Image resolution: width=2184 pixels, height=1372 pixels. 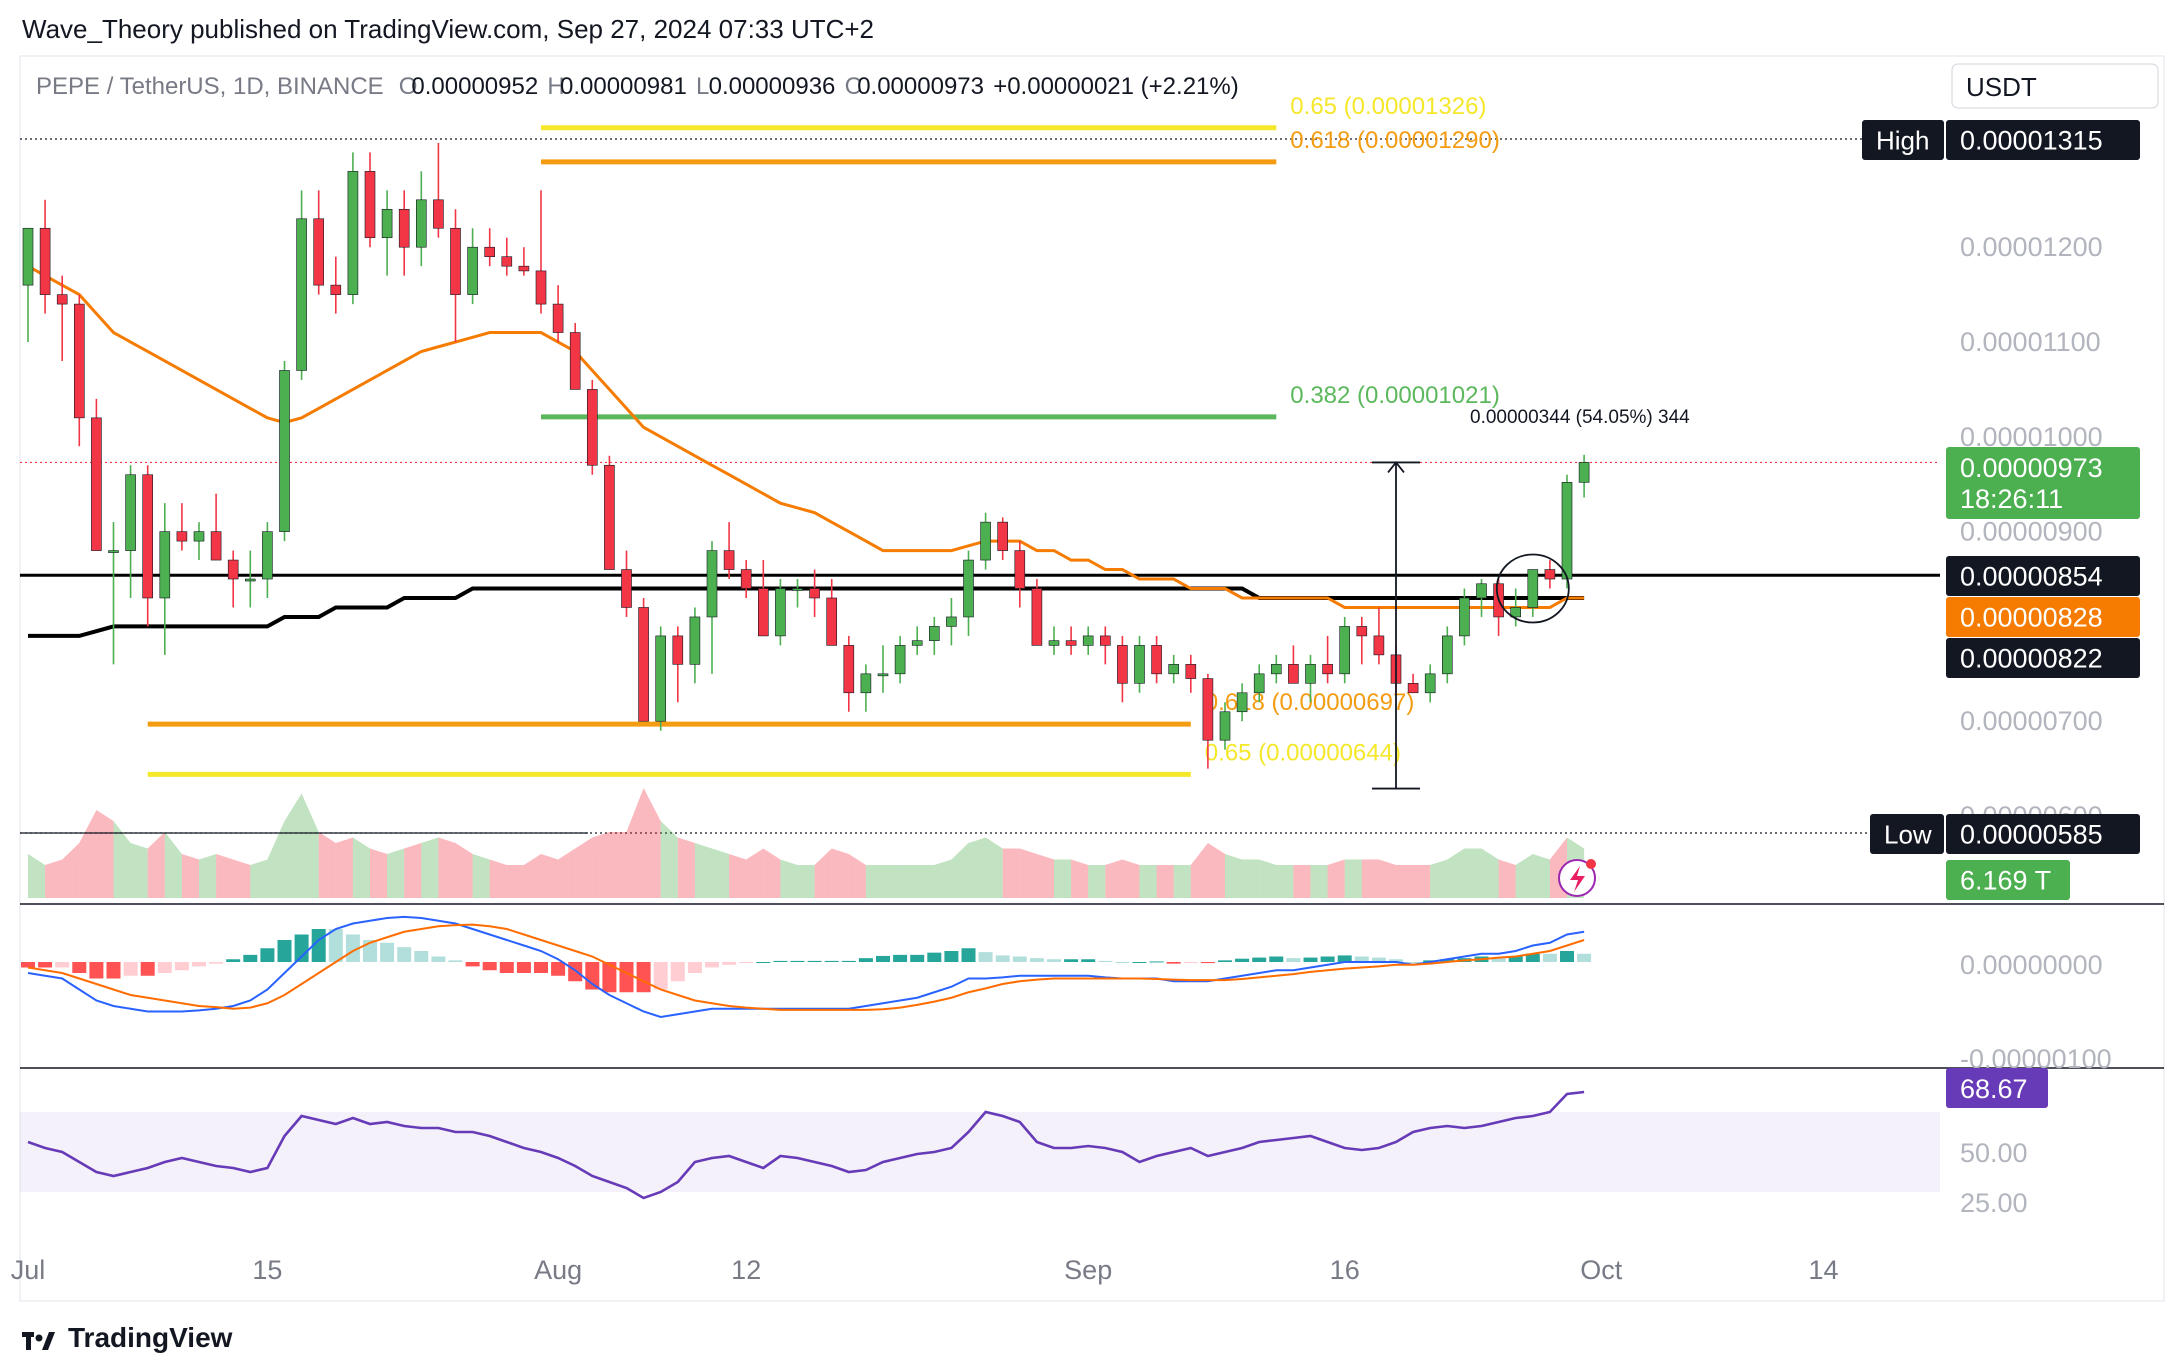 What do you see at coordinates (2055, 86) in the screenshot?
I see `currency-box` at bounding box center [2055, 86].